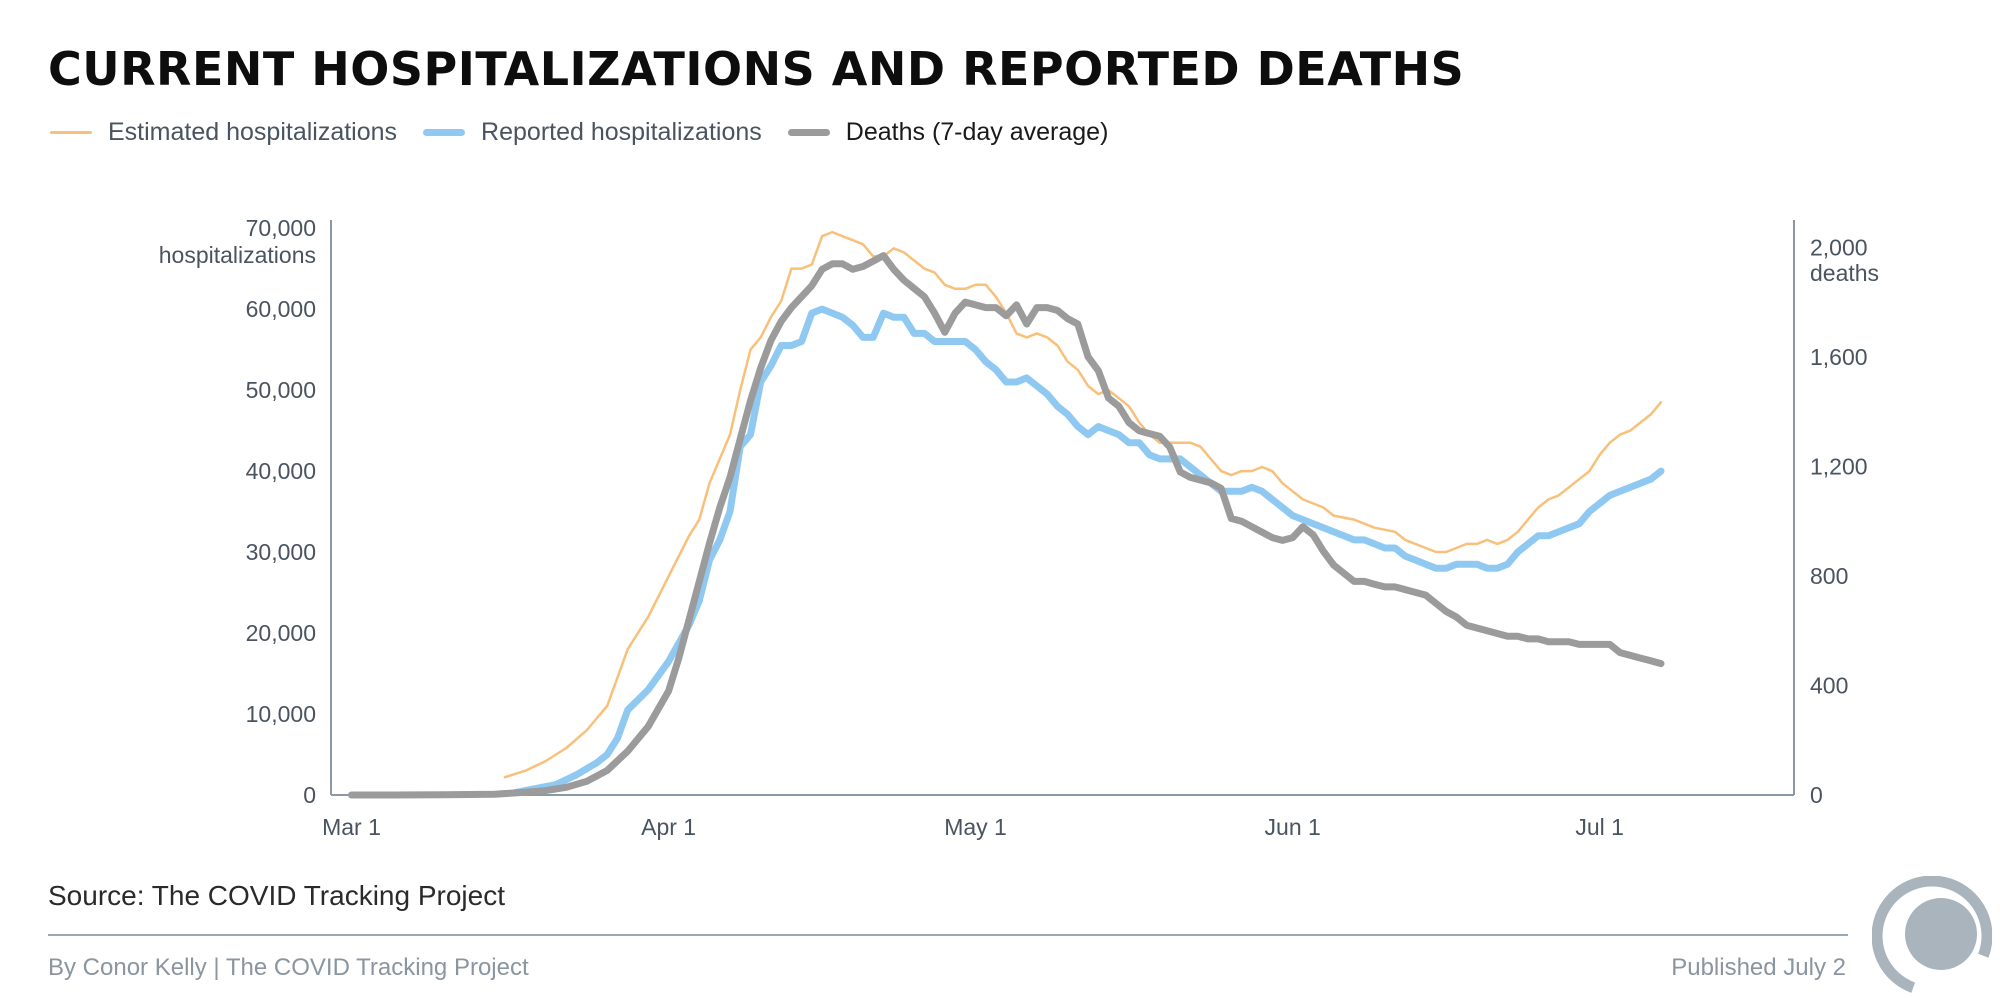  Describe the element at coordinates (948, 935) in the screenshot. I see `footer-divider` at that location.